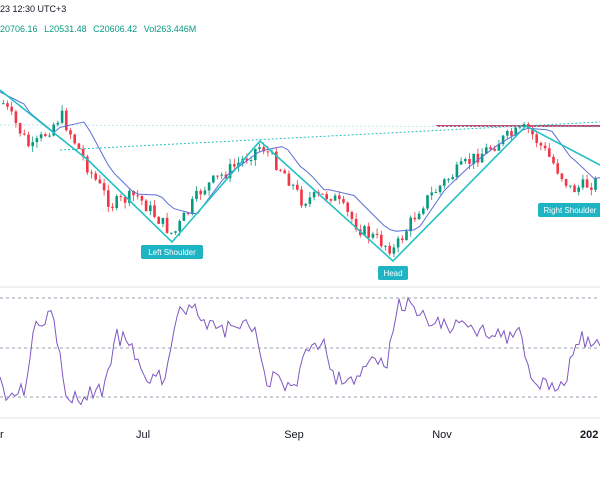 The image size is (600, 477). What do you see at coordinates (589, 435) in the screenshot?
I see `axis-label-year: 202` at bounding box center [589, 435].